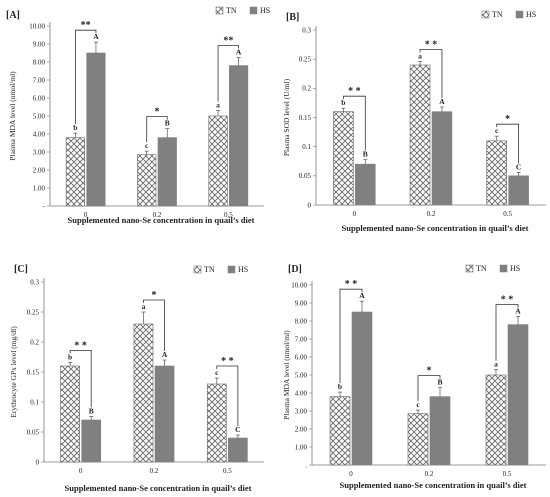 The image size is (550, 497). I want to click on y-tick-label: 0.15, so click(305, 118).